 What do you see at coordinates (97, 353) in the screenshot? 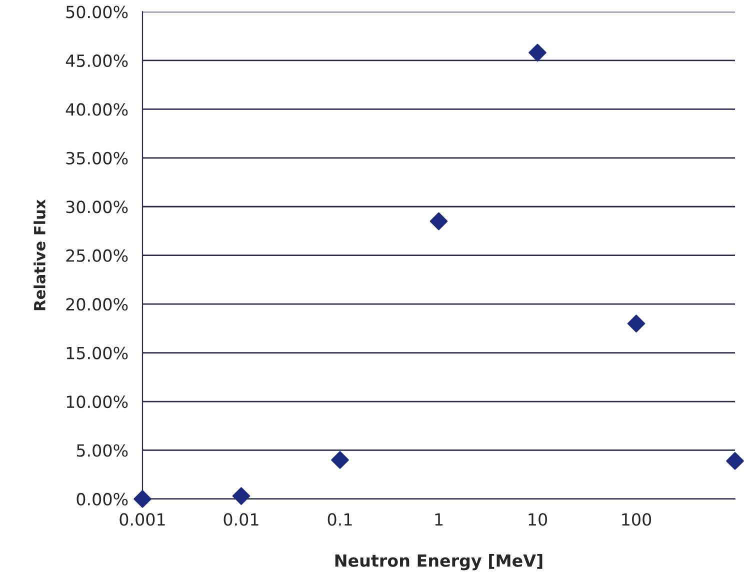
I see `y-tick-label: 15.00%` at bounding box center [97, 353].